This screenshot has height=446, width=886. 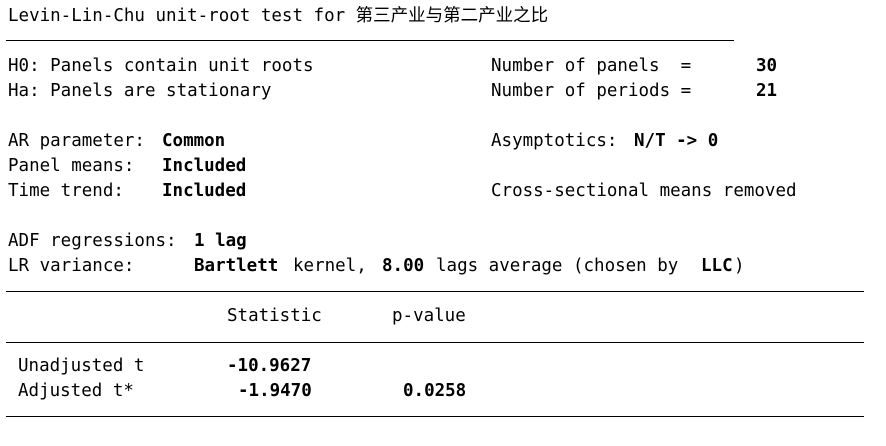 What do you see at coordinates (717, 266) in the screenshot?
I see `lr-method: LLC` at bounding box center [717, 266].